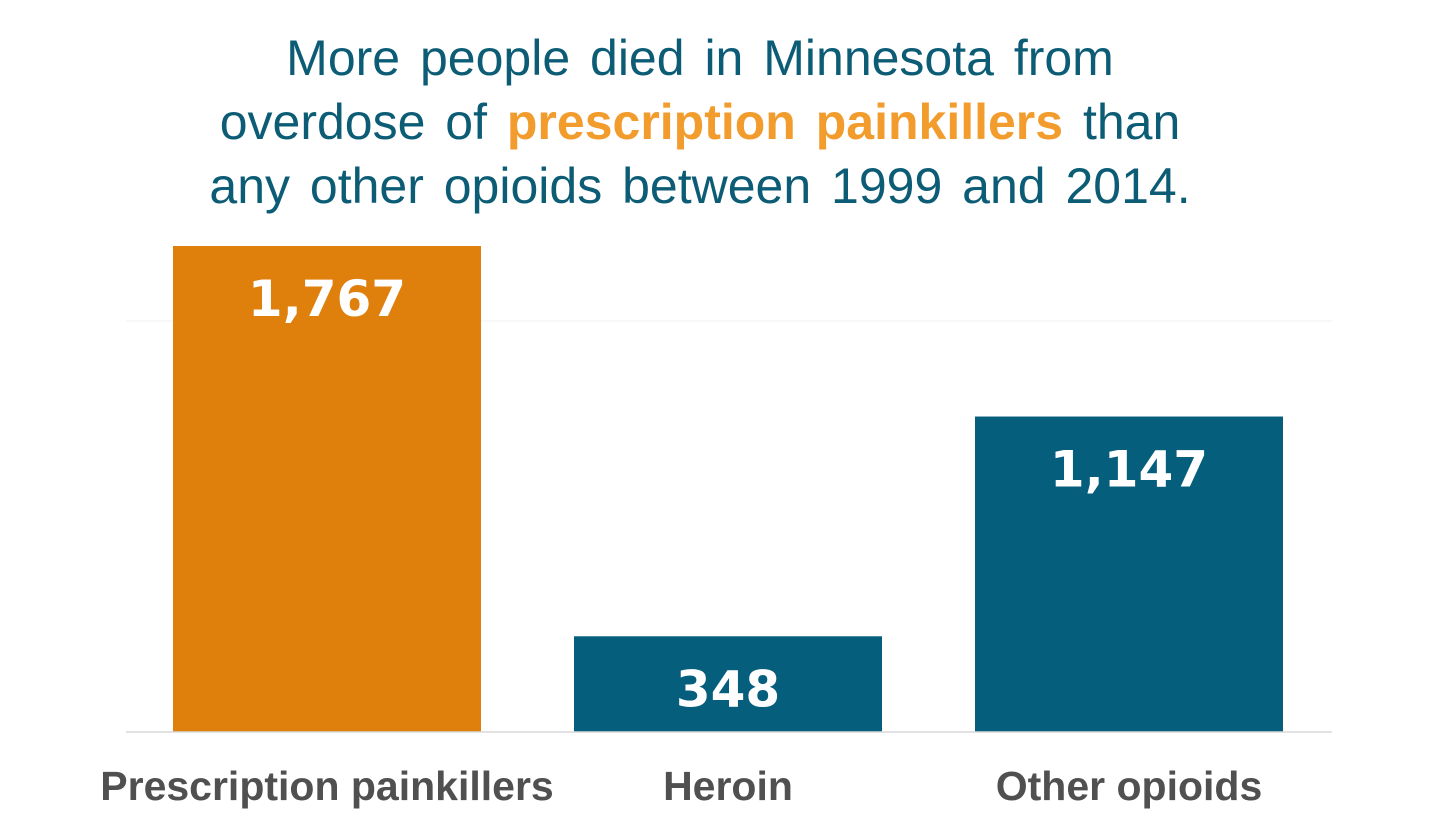 This screenshot has width=1440, height=840. Describe the element at coordinates (363, 122) in the screenshot. I see `title-line-2-start: overdose of` at that location.